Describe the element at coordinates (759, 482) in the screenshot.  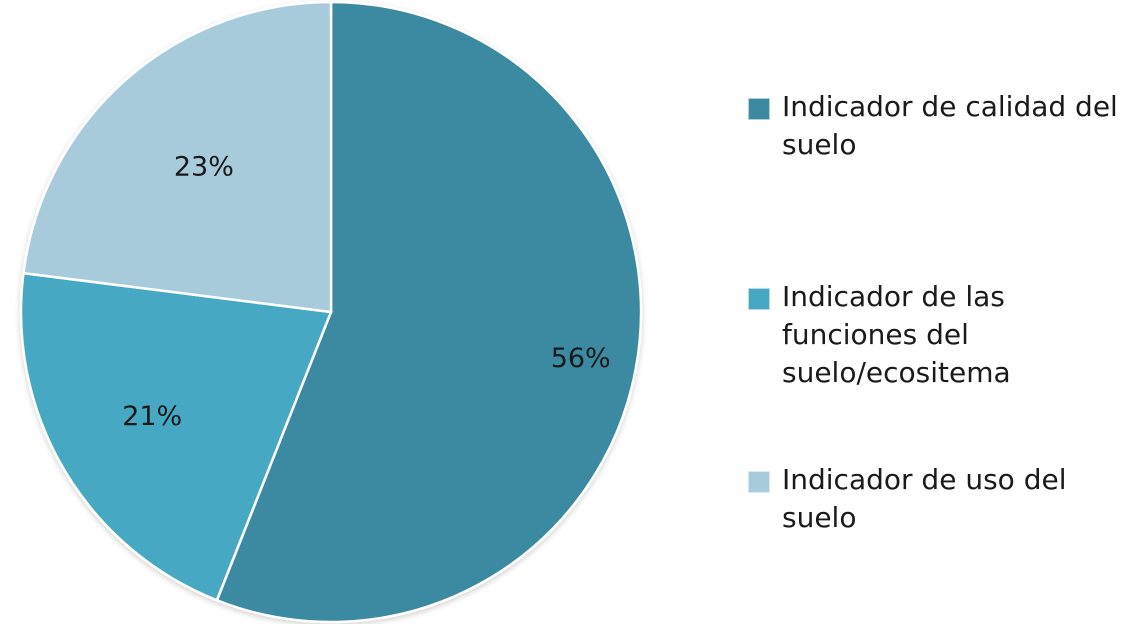
I see `legend-swatch-uso` at that location.